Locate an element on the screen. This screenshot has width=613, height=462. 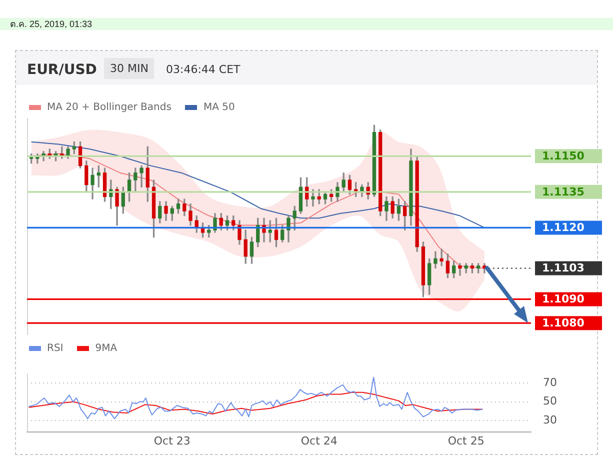
chart-title: EUR/USD is located at coordinates (62, 70).